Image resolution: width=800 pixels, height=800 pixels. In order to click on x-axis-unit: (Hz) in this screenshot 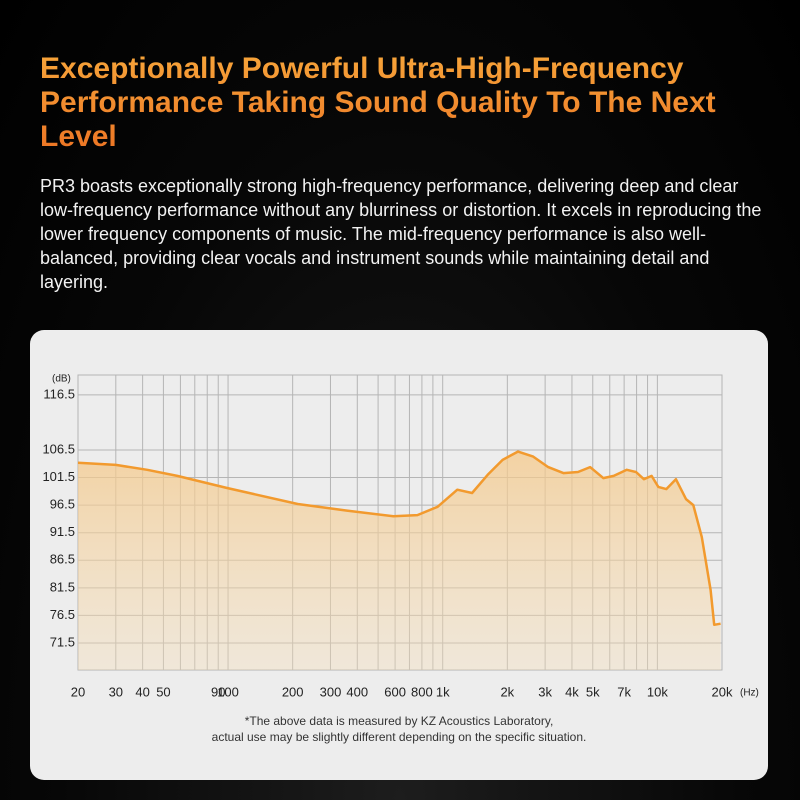, I will do `click(749, 693)`.